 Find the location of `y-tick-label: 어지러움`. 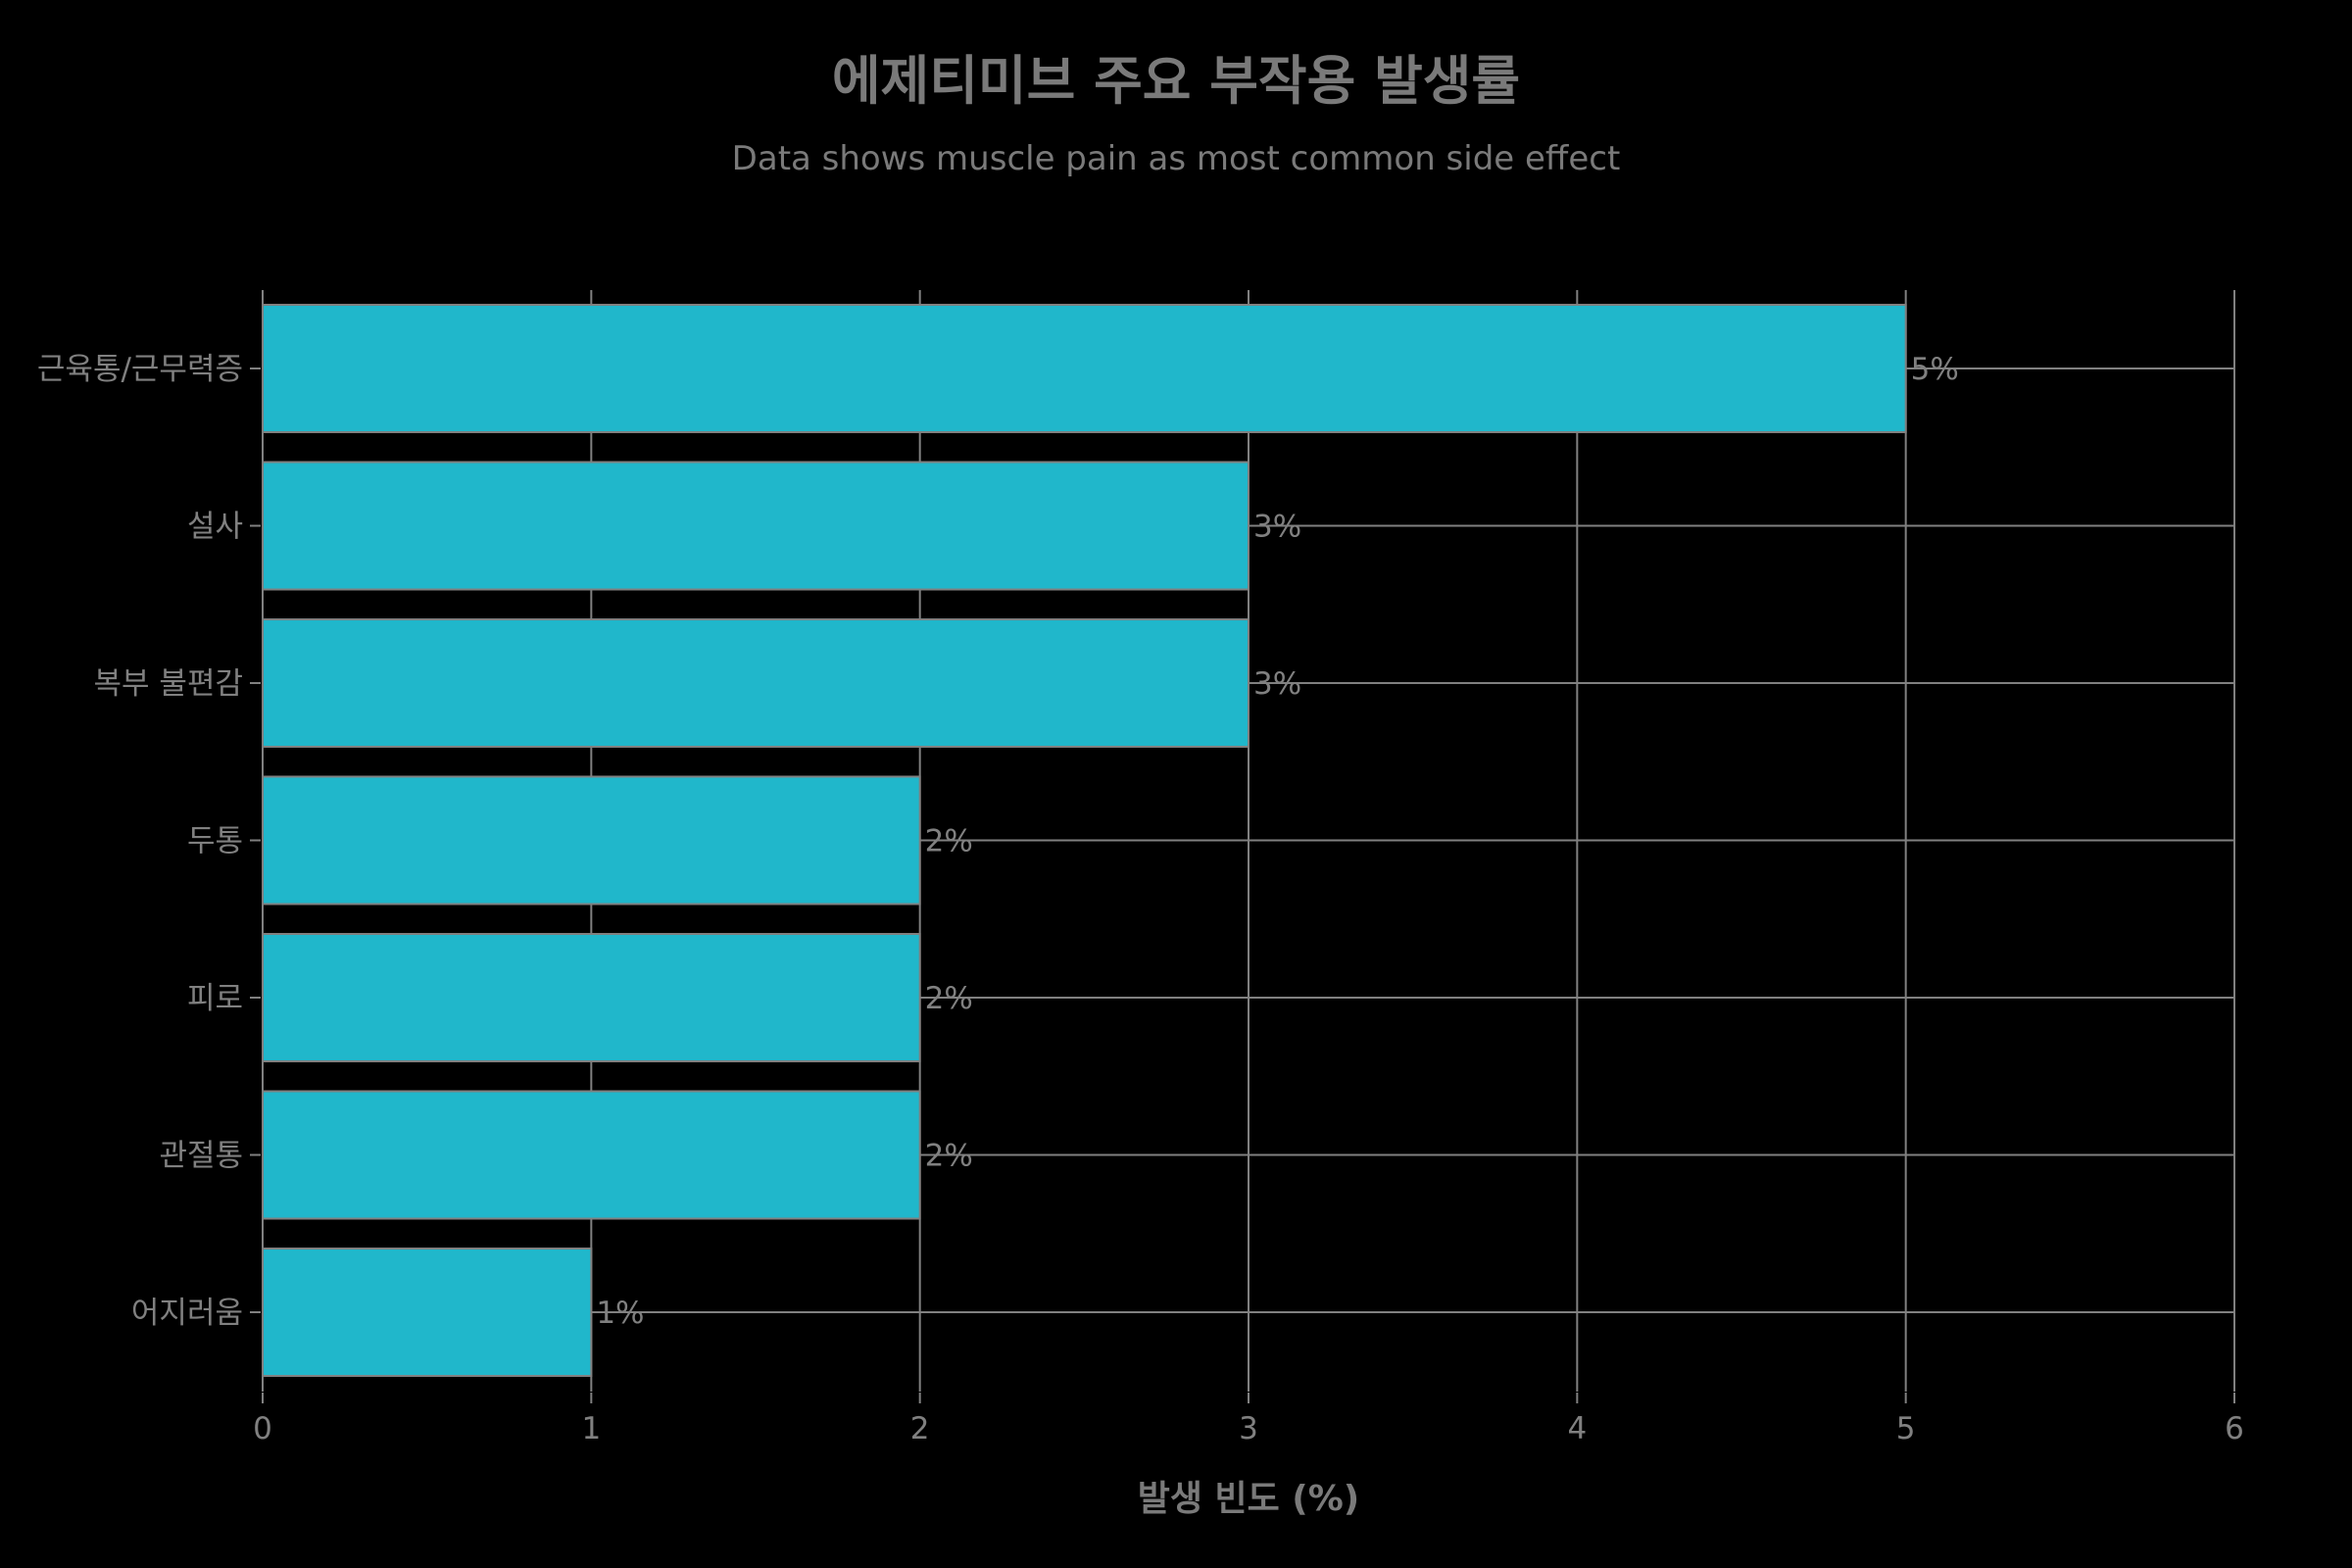

y-tick-label: 어지러움 is located at coordinates (187, 1313).